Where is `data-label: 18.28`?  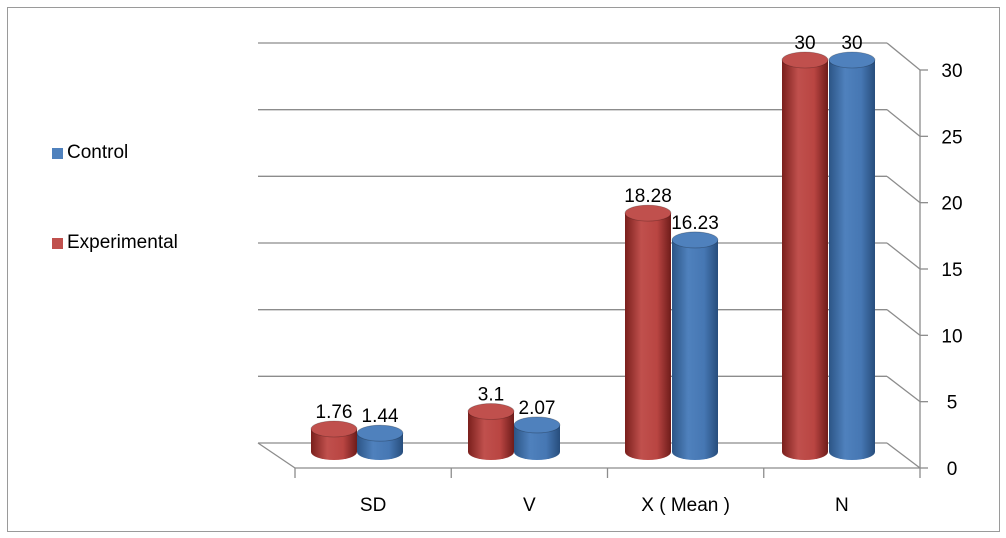
data-label: 18.28 is located at coordinates (648, 196).